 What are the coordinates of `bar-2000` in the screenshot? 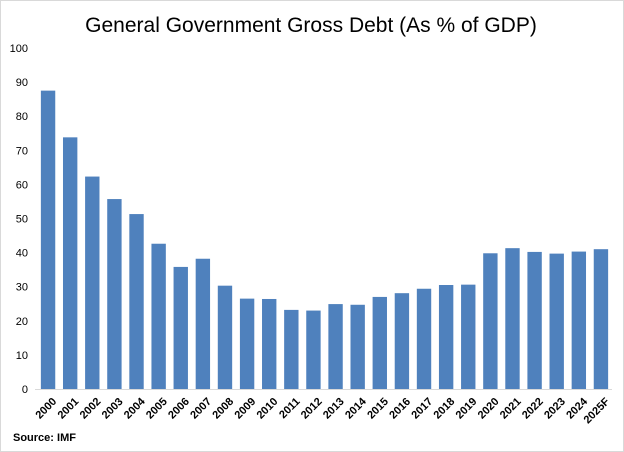 It's located at (48, 240).